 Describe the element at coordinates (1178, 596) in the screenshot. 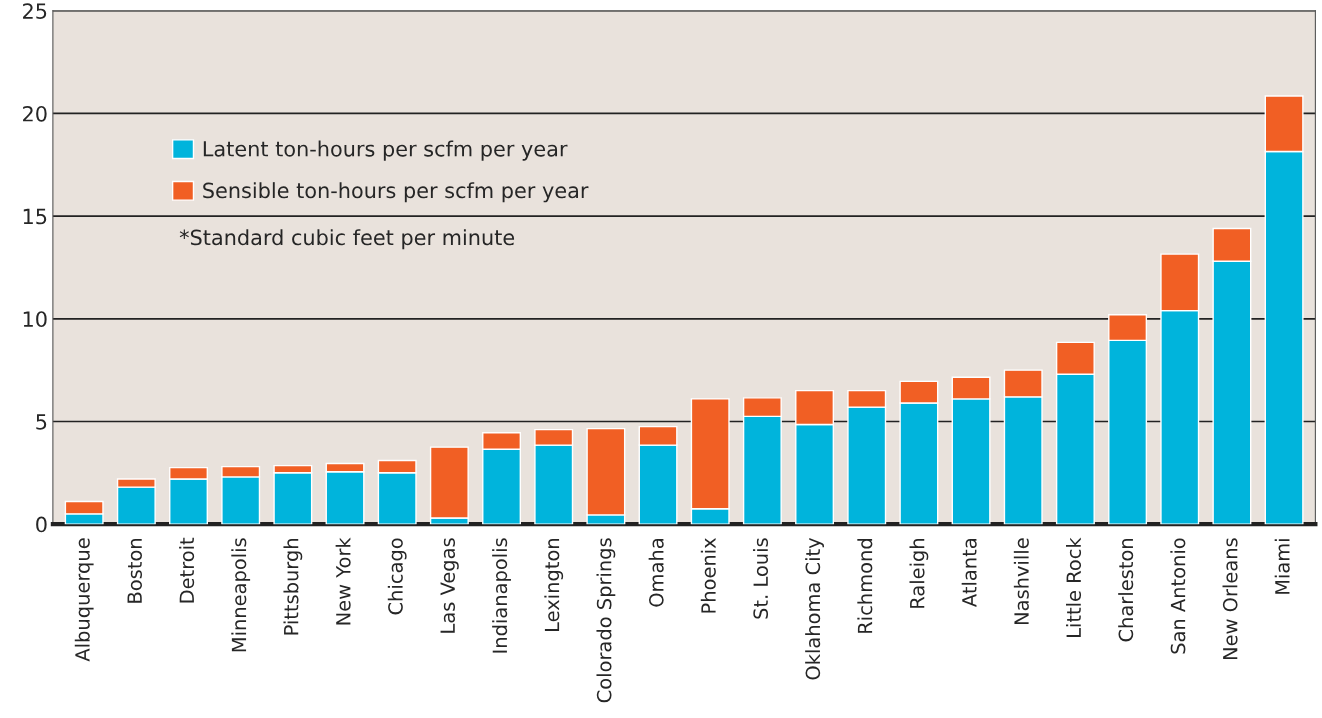

I see `x-tick-label: San Antonio` at that location.